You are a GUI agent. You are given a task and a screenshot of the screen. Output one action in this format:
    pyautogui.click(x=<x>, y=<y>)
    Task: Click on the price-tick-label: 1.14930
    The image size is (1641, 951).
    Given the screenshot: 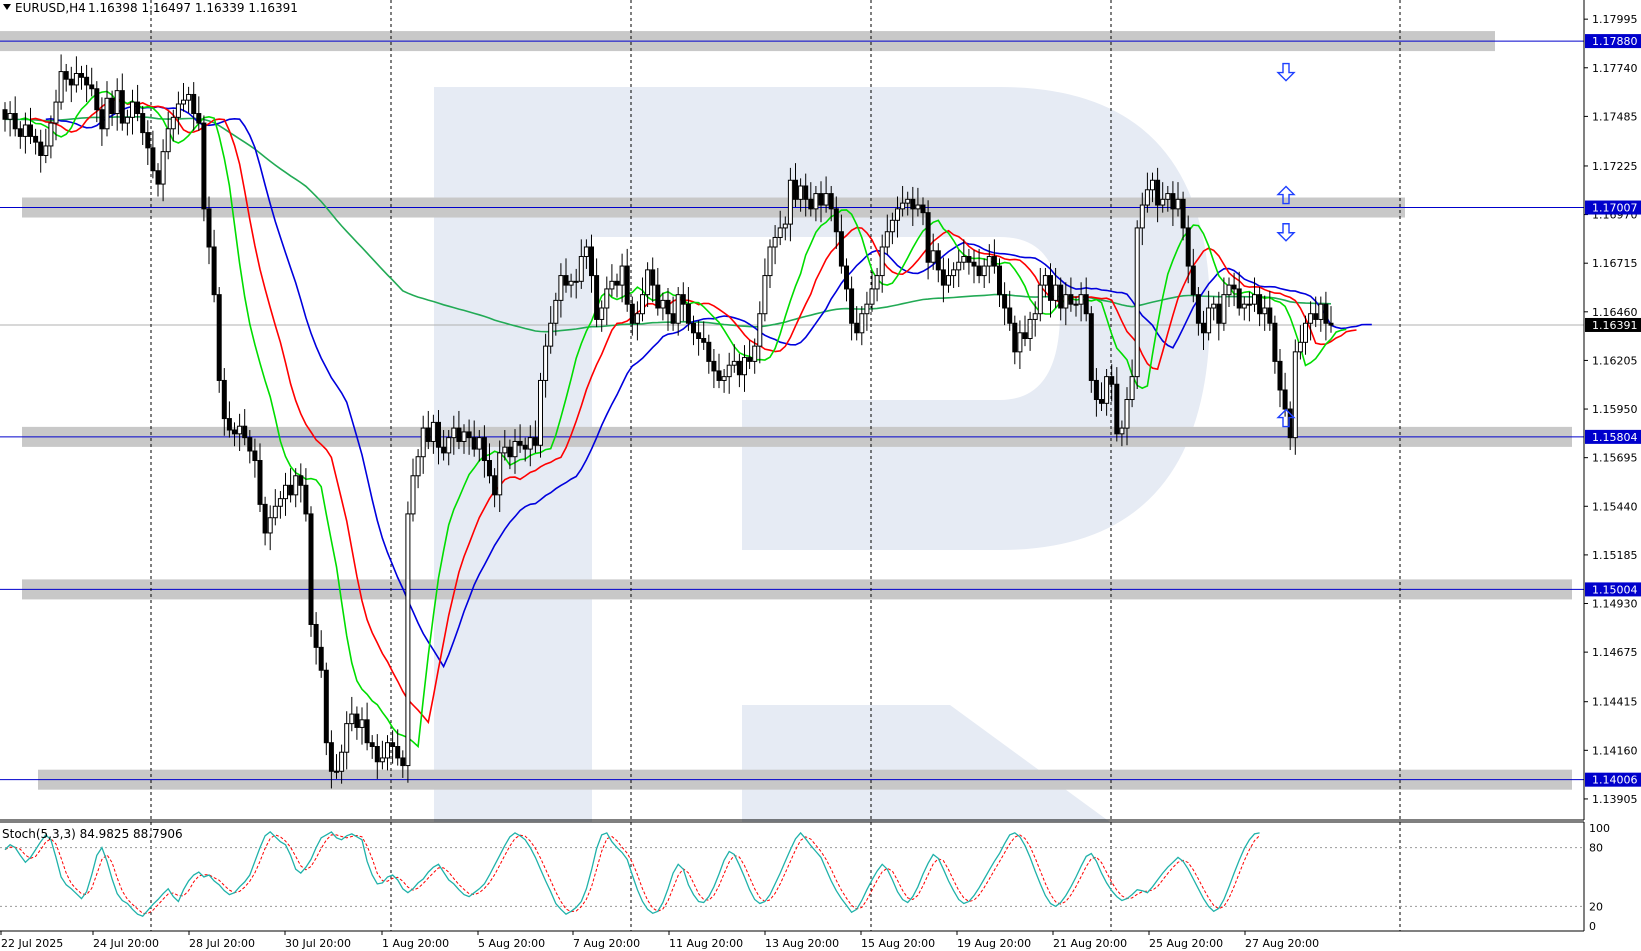 What is the action you would take?
    pyautogui.click(x=1615, y=604)
    